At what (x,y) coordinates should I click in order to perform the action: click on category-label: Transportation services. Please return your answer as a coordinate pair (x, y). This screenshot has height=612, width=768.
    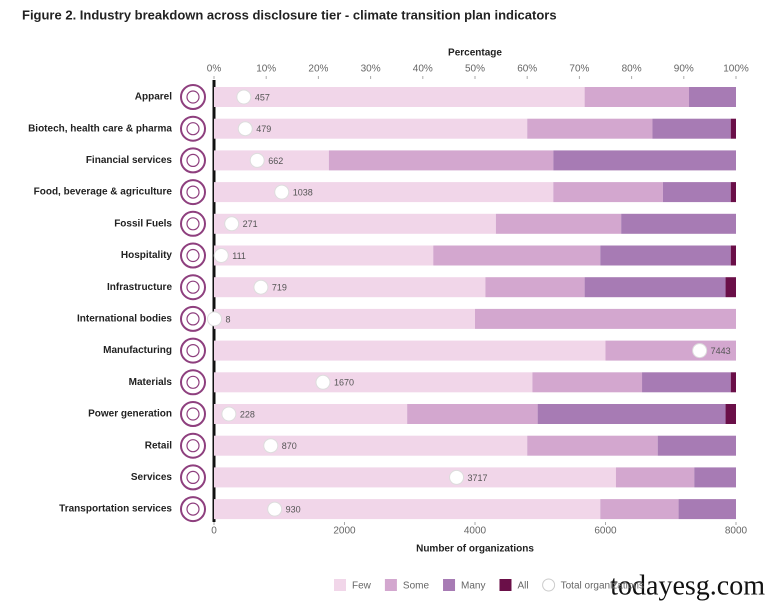
    Looking at the image, I should click on (115, 509).